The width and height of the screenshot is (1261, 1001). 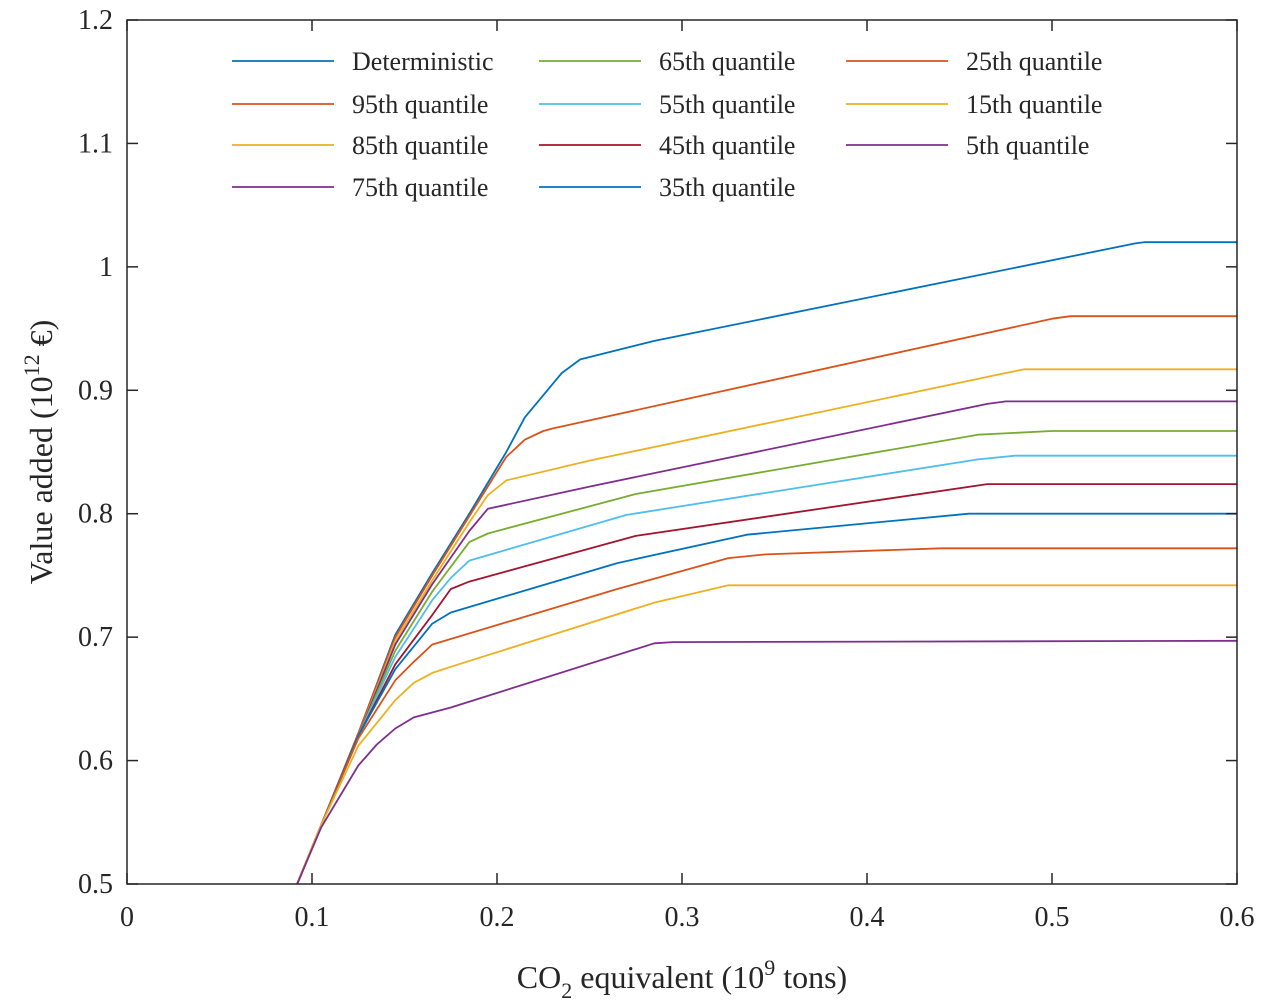 What do you see at coordinates (668, 977) in the screenshot?
I see `x-axis-title-middle: equivalent (10` at bounding box center [668, 977].